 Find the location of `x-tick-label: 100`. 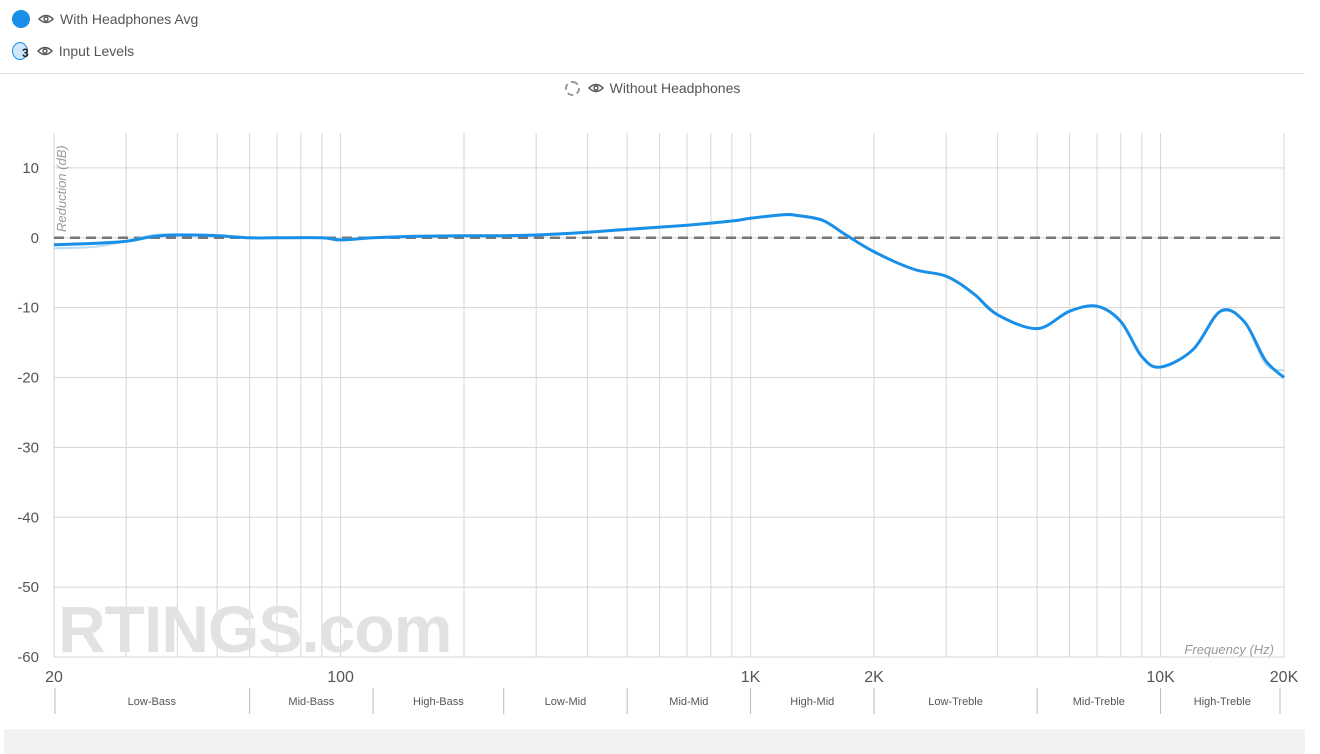

x-tick-label: 100 is located at coordinates (340, 677).